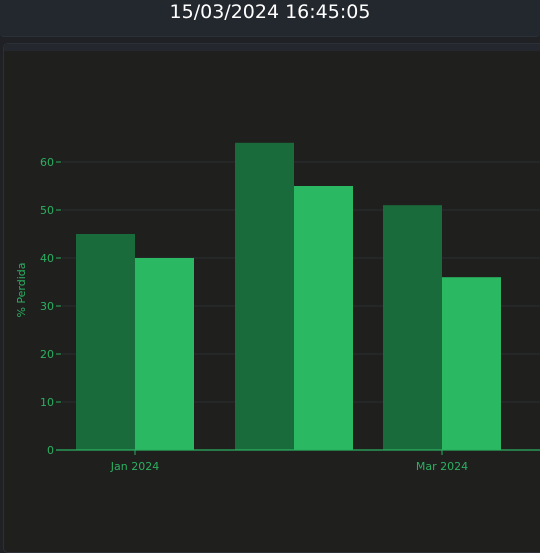  I want to click on x-tick-label: Mar 2024, so click(442, 466).